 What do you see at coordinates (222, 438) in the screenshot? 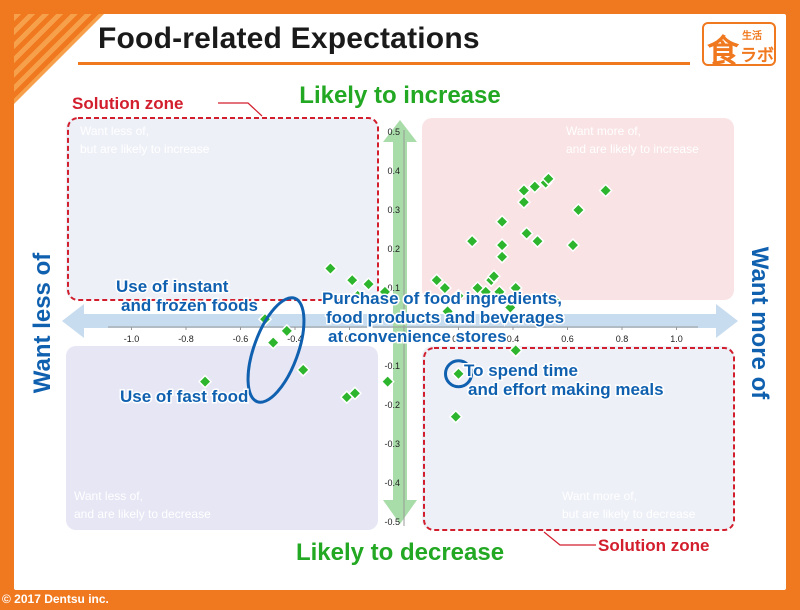
I see `quadrant-bottom-left` at bounding box center [222, 438].